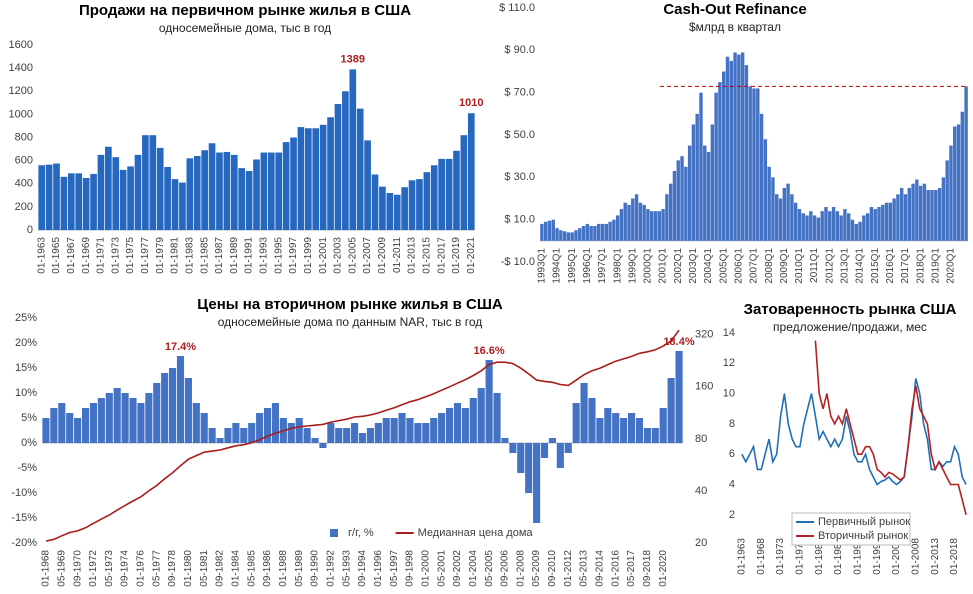  I want to click on y-tick-label: 600, so click(24, 161).